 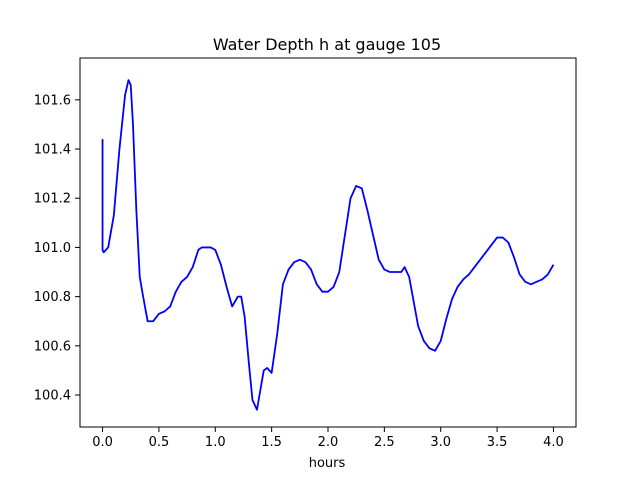 I want to click on x-tick-label: 0.5, so click(x=159, y=442).